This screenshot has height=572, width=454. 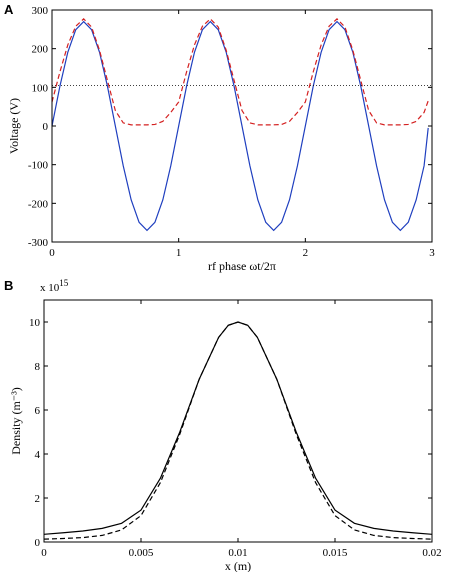 What do you see at coordinates (38, 204) in the screenshot?
I see `panel-a-y-tick-label: -200` at bounding box center [38, 204].